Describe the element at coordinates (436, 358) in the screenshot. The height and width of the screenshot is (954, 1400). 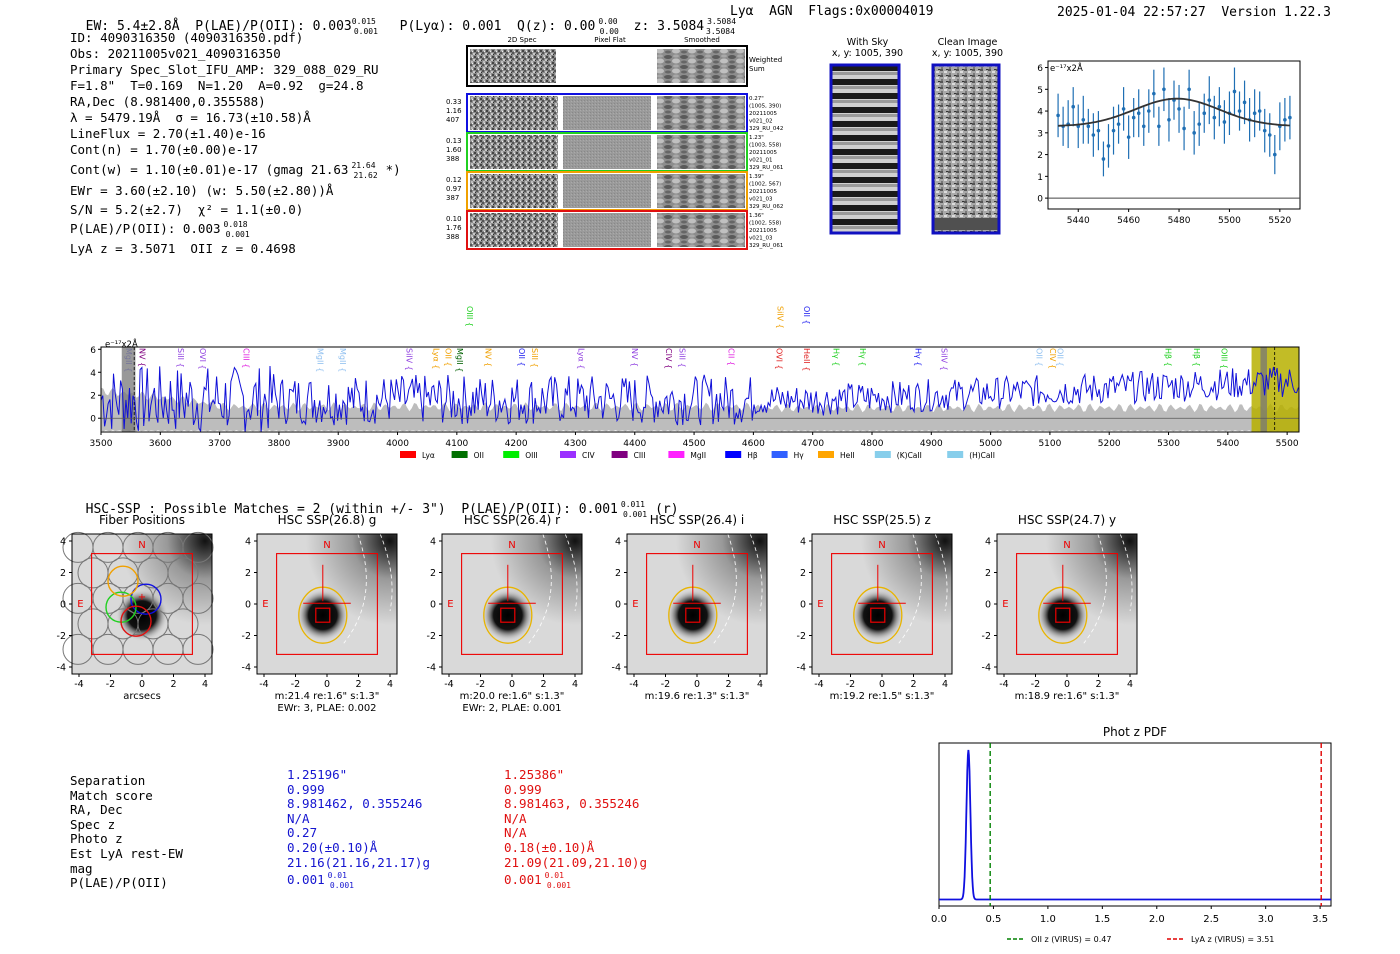
I see `emission-line-label: Lyα {` at that location.